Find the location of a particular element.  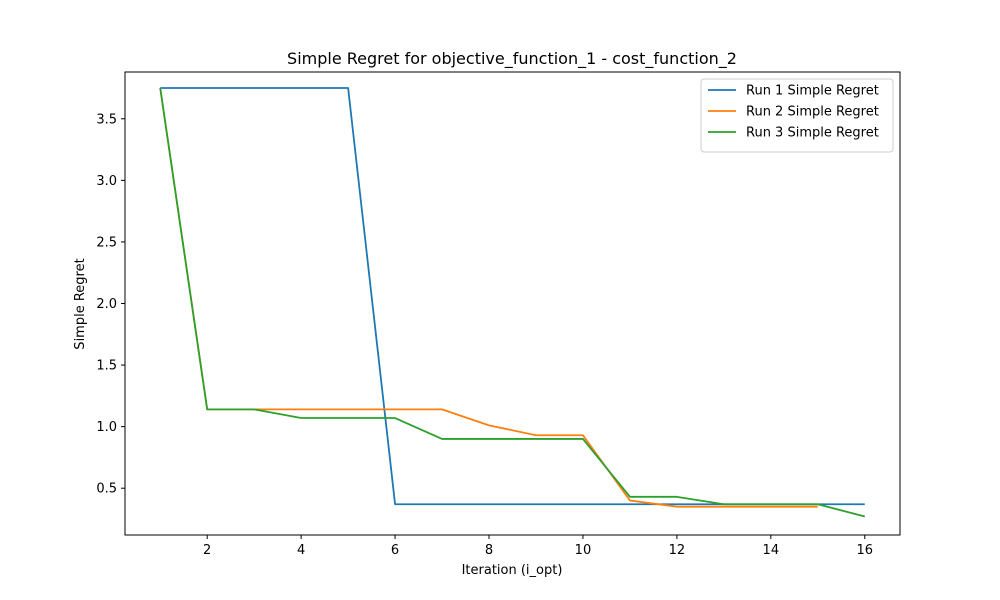

y-axis-ticks: 0.5 1.0 1.5 2.0 2.5 3.0 3.5 is located at coordinates (110, 304).